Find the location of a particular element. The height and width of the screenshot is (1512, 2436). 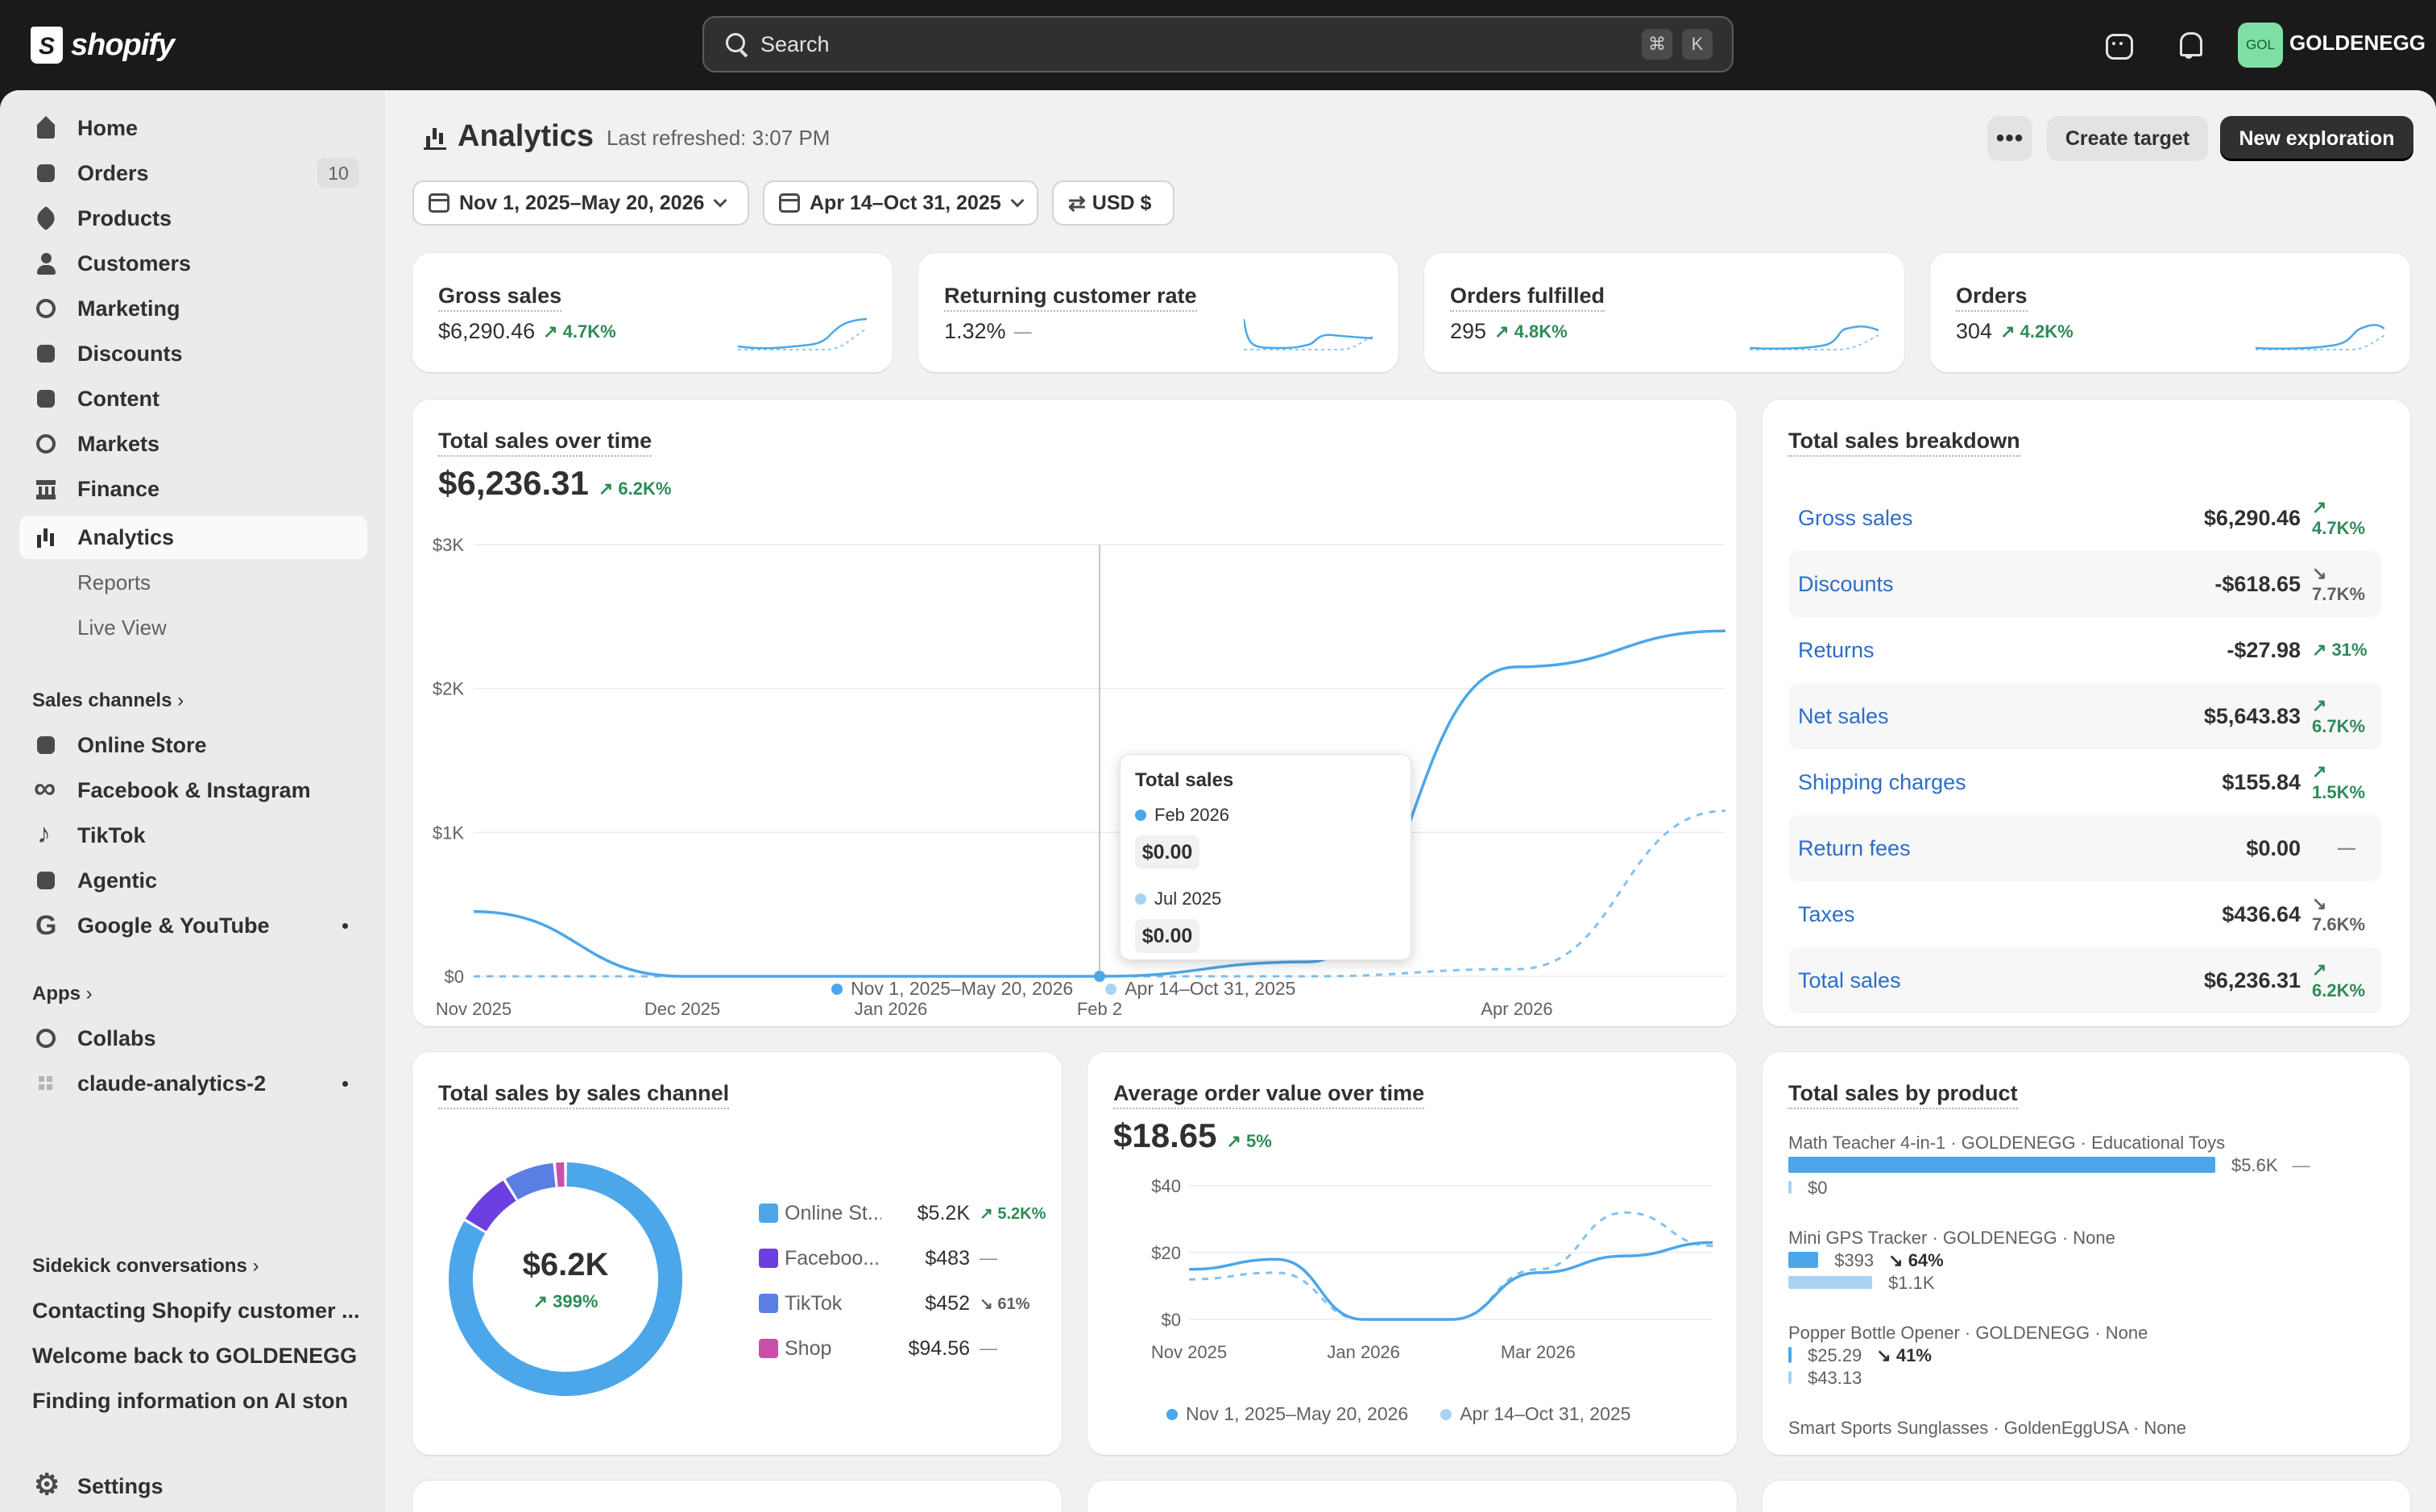

sidebar-item-live-view: Live View is located at coordinates (122, 628).